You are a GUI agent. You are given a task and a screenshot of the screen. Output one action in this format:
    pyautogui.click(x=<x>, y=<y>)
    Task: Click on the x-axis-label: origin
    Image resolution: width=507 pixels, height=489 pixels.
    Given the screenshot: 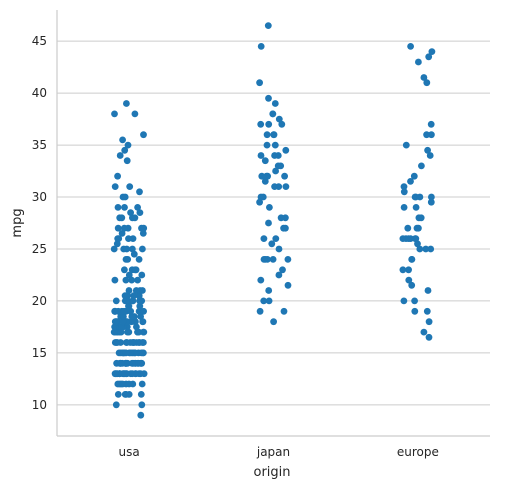 What is the action you would take?
    pyautogui.click(x=271, y=472)
    